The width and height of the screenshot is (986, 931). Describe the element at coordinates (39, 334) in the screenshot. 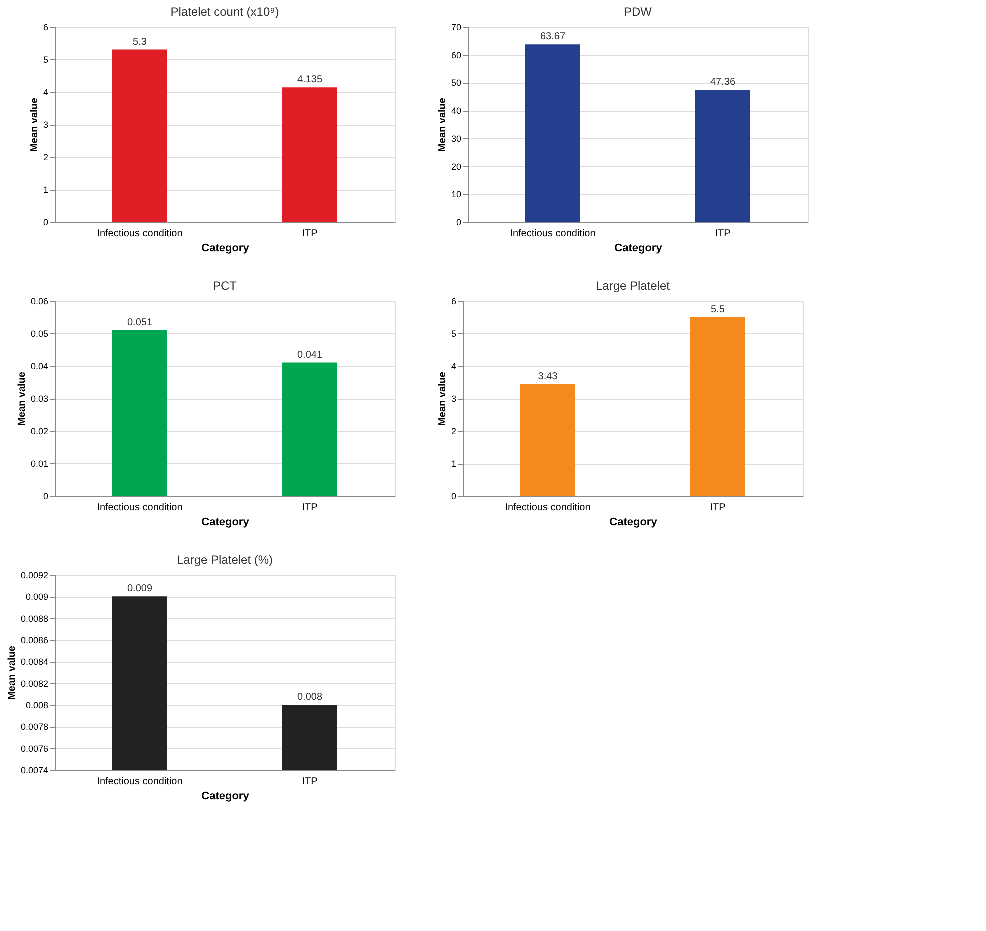

I see `y-tick-label: 0.05` at that location.